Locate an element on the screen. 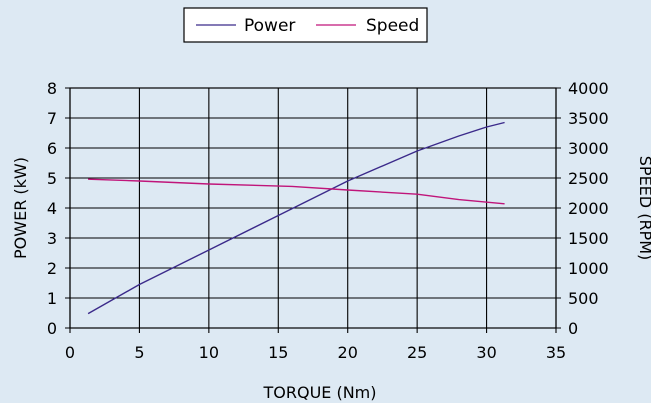  right-y-tick-label: 3500 is located at coordinates (588, 118).